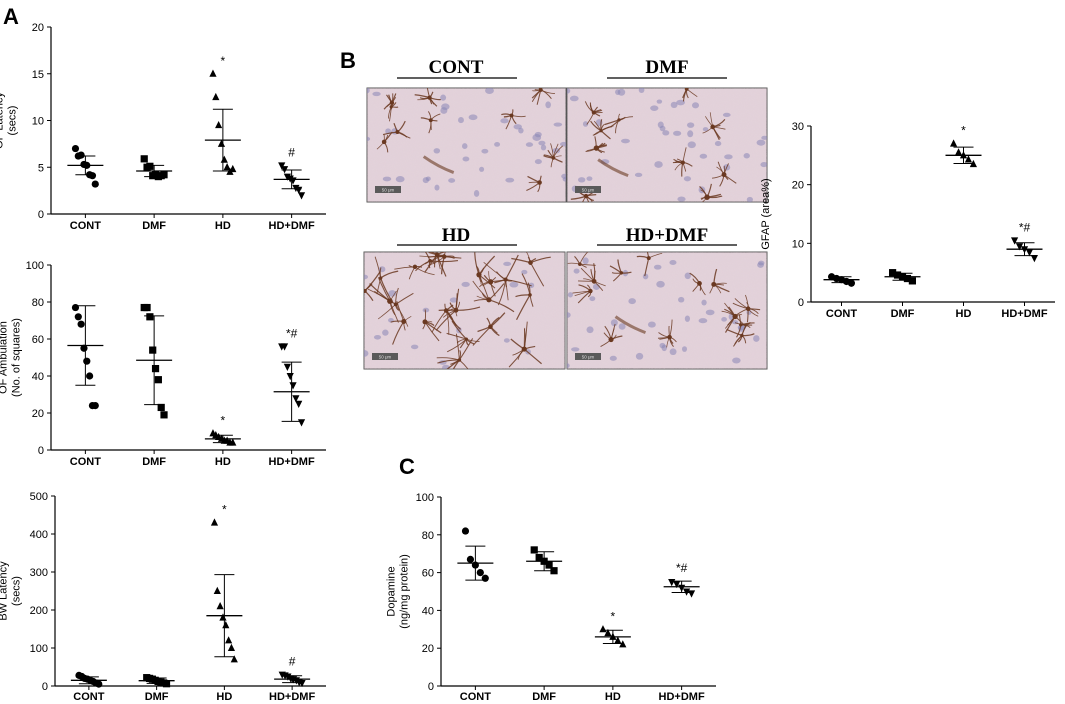 The height and width of the screenshot is (704, 1065). What do you see at coordinates (39, 573) in the screenshot?
I see `y-tick-label: 300` at bounding box center [39, 573].